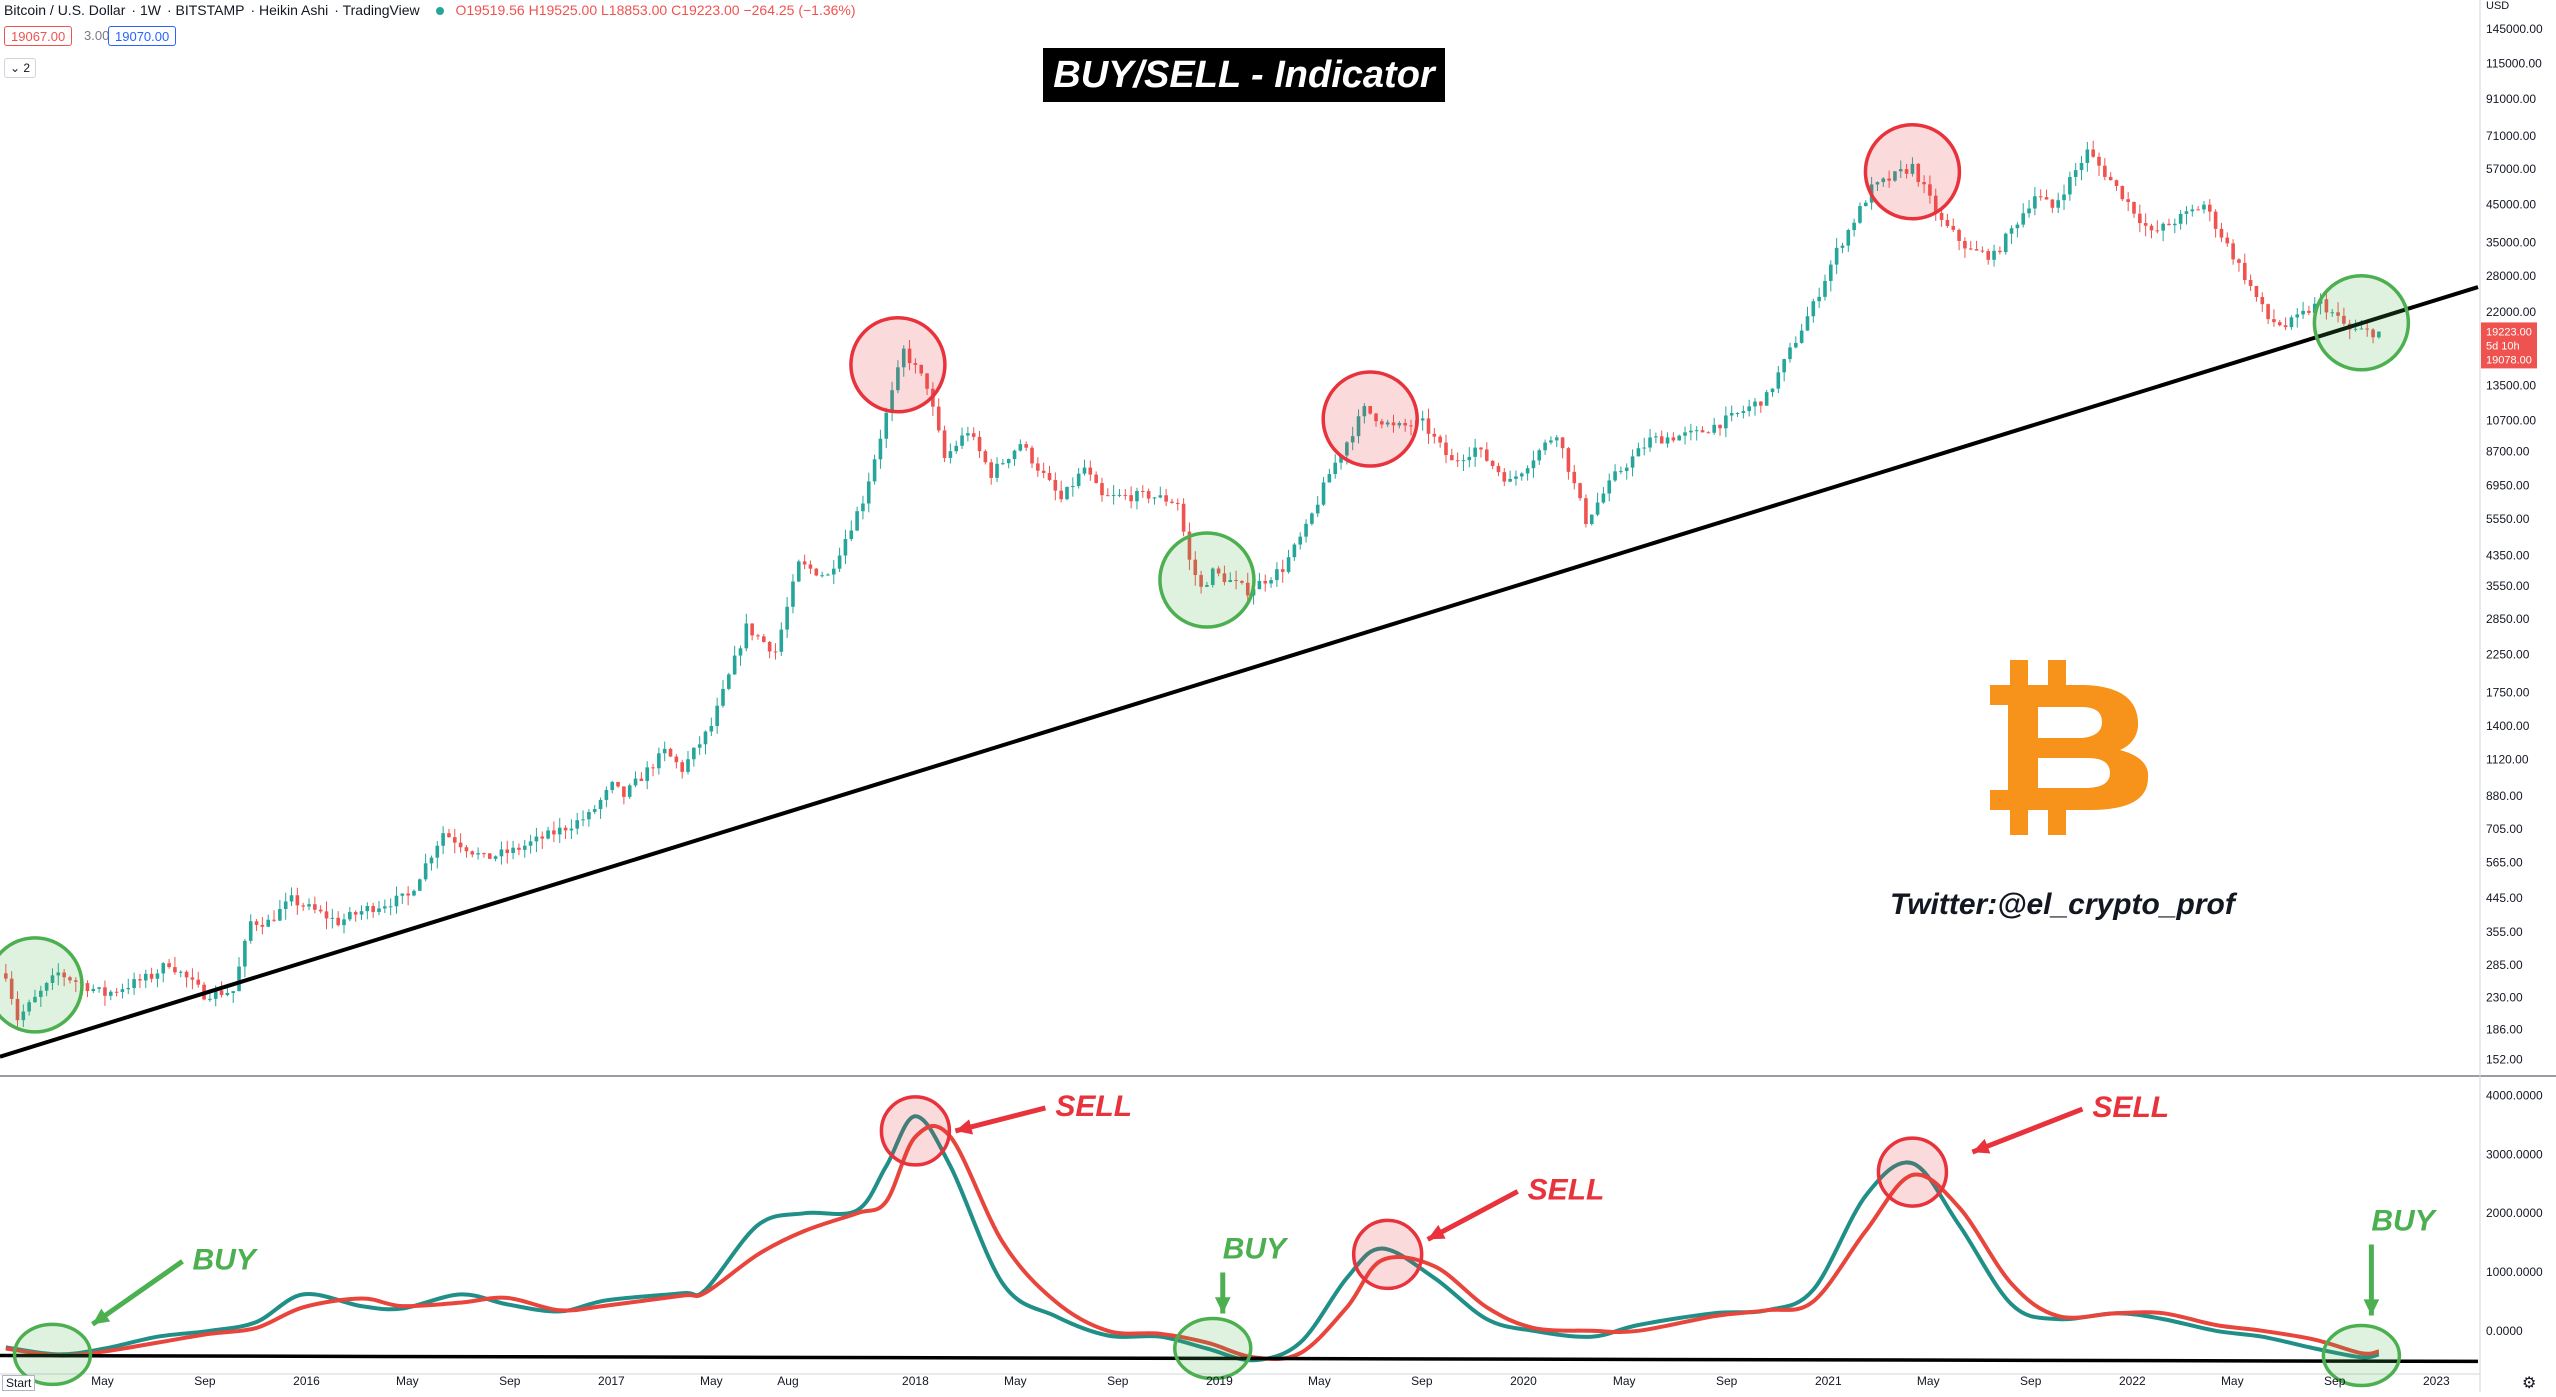 The image size is (2556, 1397). Describe the element at coordinates (38, 36) in the screenshot. I see `sell-price-button: 19067.00` at that location.